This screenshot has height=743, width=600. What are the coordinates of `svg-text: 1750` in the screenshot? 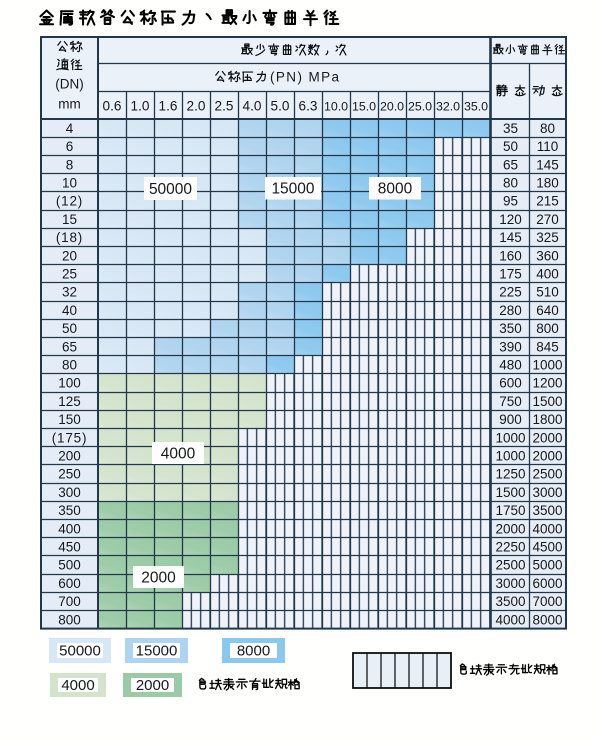 It's located at (510, 510).